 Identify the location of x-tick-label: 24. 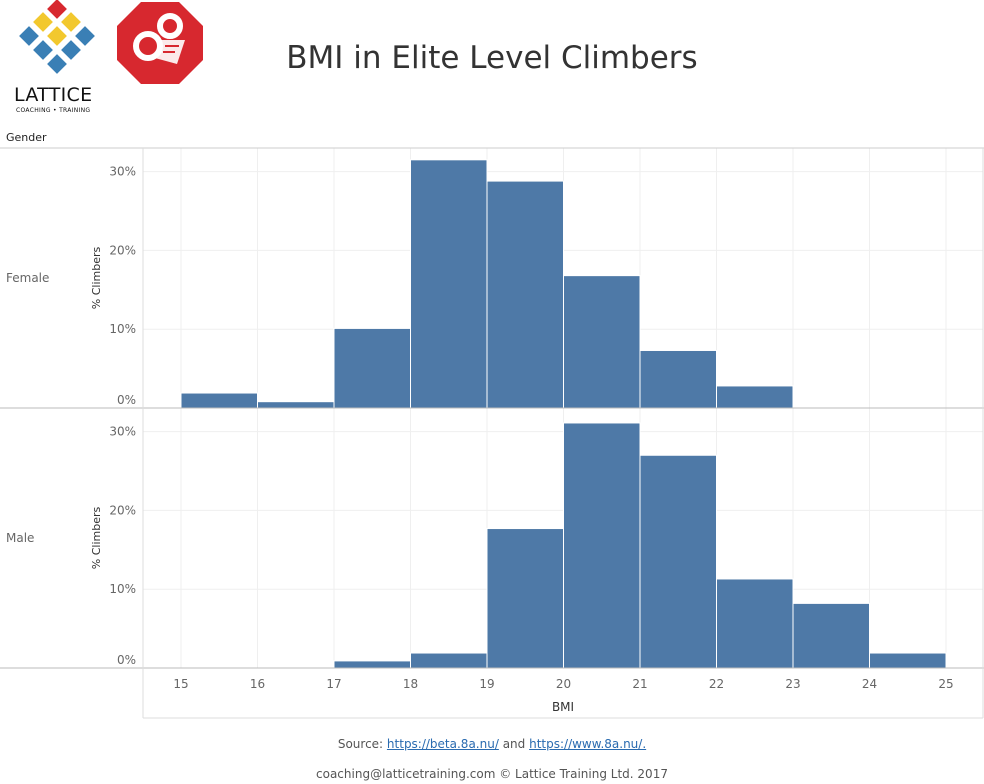
(869, 684).